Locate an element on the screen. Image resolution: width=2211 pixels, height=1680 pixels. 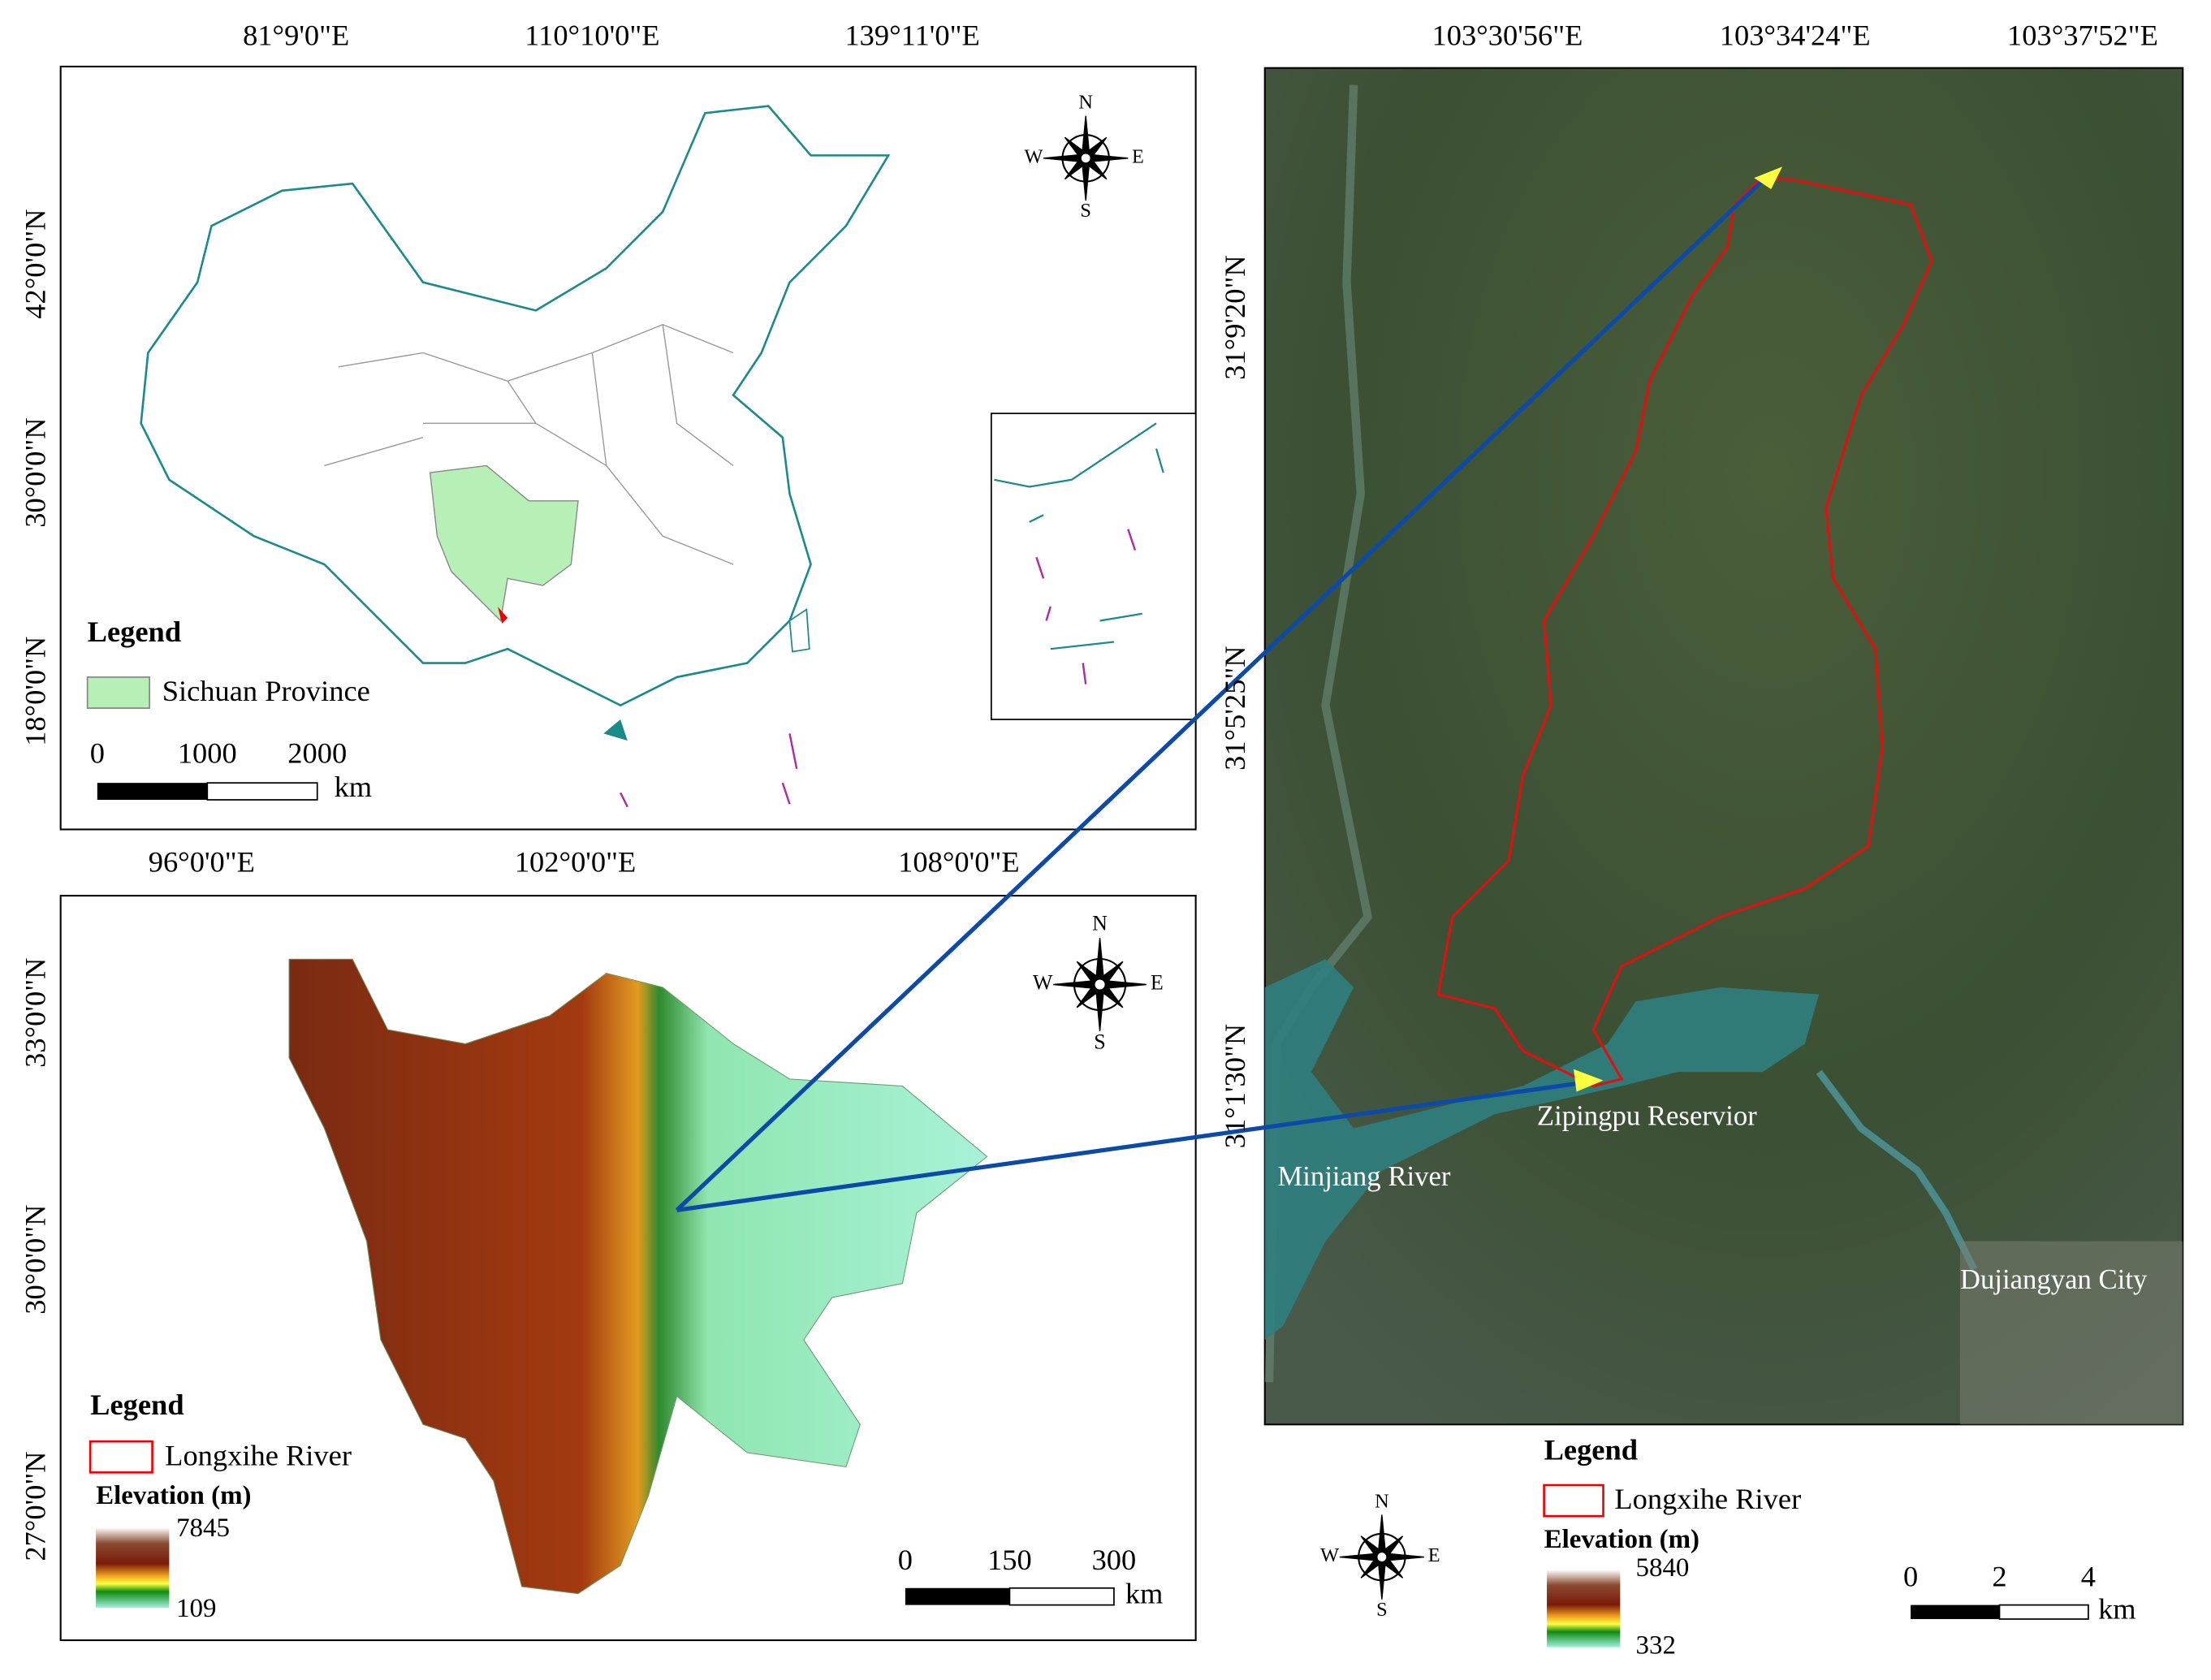
lat-label: 27°0'0"N is located at coordinates (35, 1506).